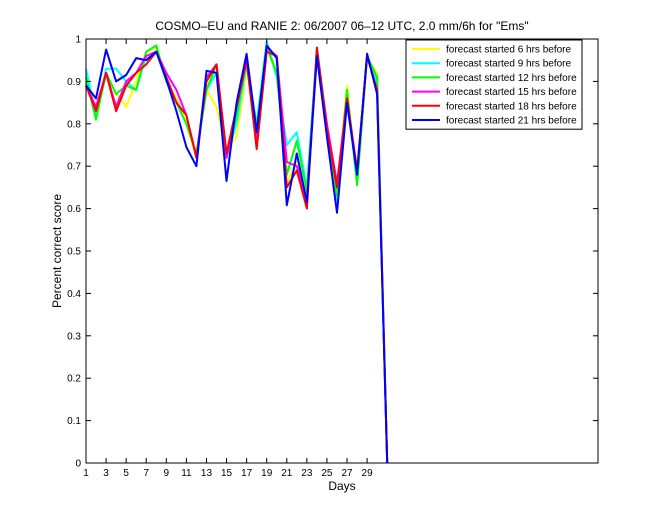  What do you see at coordinates (57, 251) in the screenshot?
I see `y-axis-title: Percent correct score` at bounding box center [57, 251].